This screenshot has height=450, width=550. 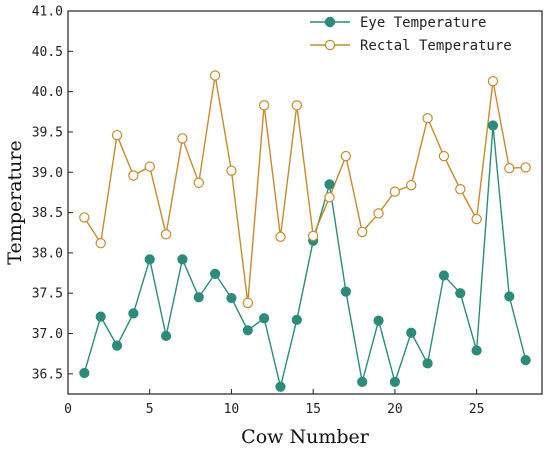 I want to click on legend-marker-rectal-temperature, so click(x=330, y=45).